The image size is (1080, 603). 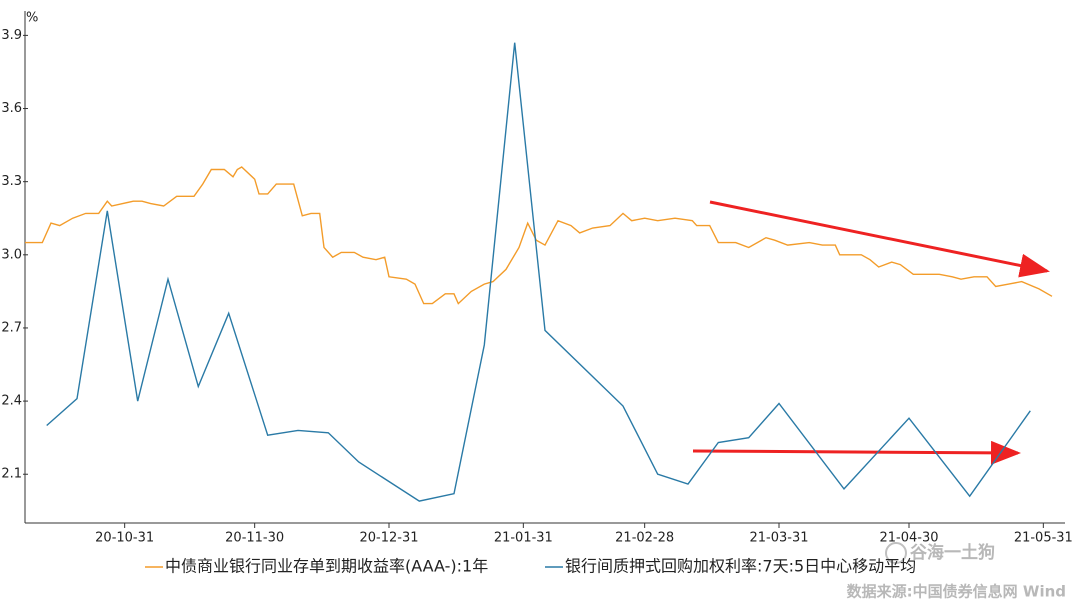 I want to click on legend-label: 银行间质押式回购加权利率:7天:5日中心移动平均, so click(x=740, y=566).